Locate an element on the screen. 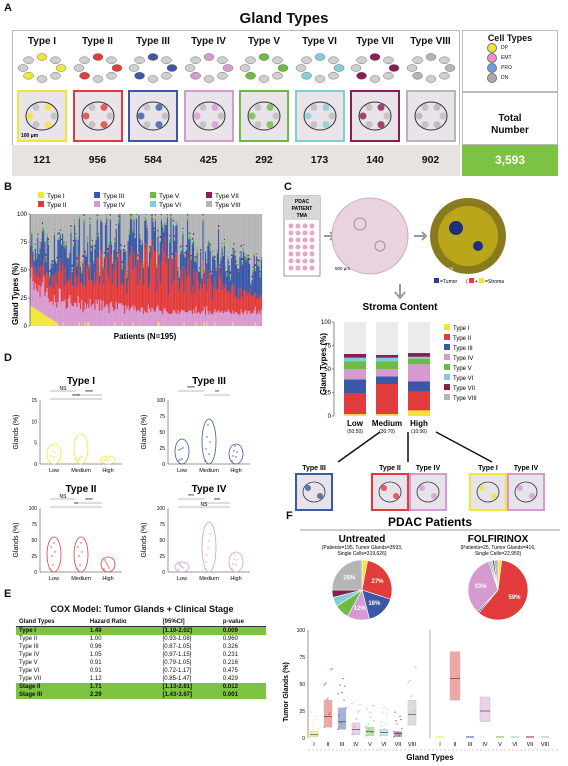  x-tick-label: III is located at coordinates (342, 745).